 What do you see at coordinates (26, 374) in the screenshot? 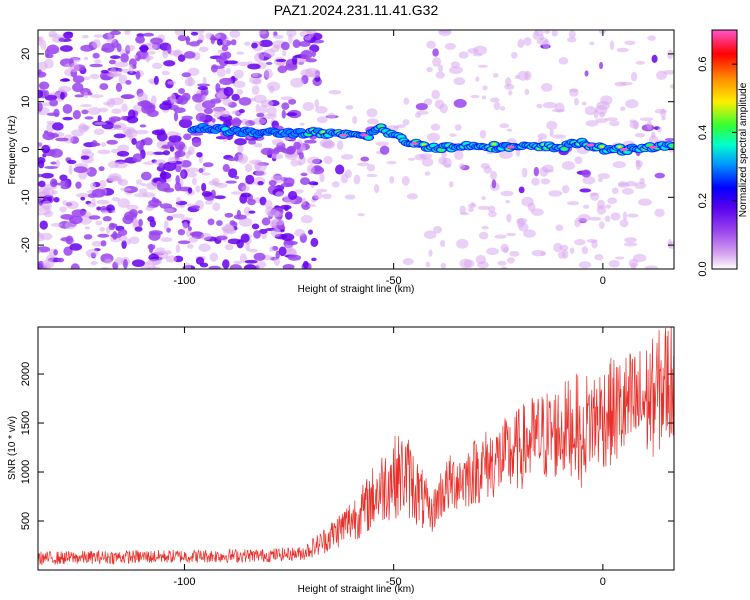
I see `snr-y-tick-label: 2000` at bounding box center [26, 374].